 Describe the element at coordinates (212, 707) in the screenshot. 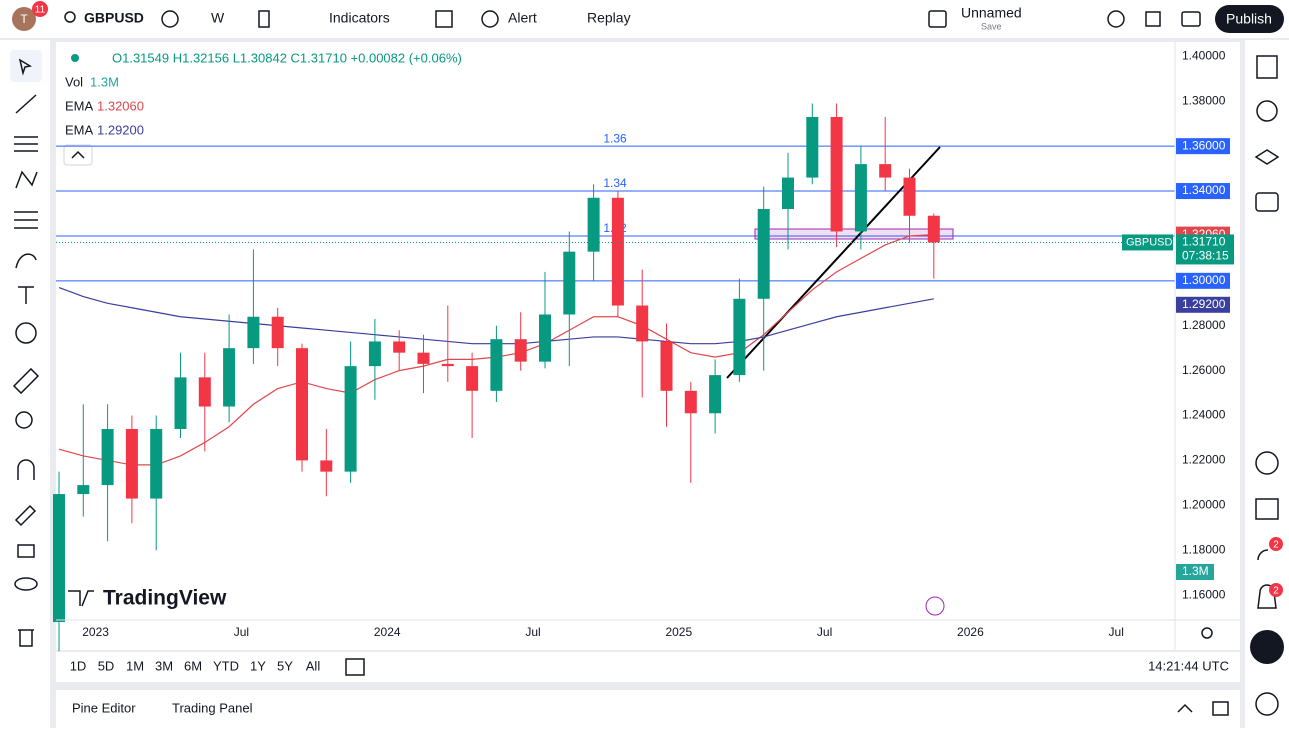

I see `panel-tab: Trading Panel` at that location.